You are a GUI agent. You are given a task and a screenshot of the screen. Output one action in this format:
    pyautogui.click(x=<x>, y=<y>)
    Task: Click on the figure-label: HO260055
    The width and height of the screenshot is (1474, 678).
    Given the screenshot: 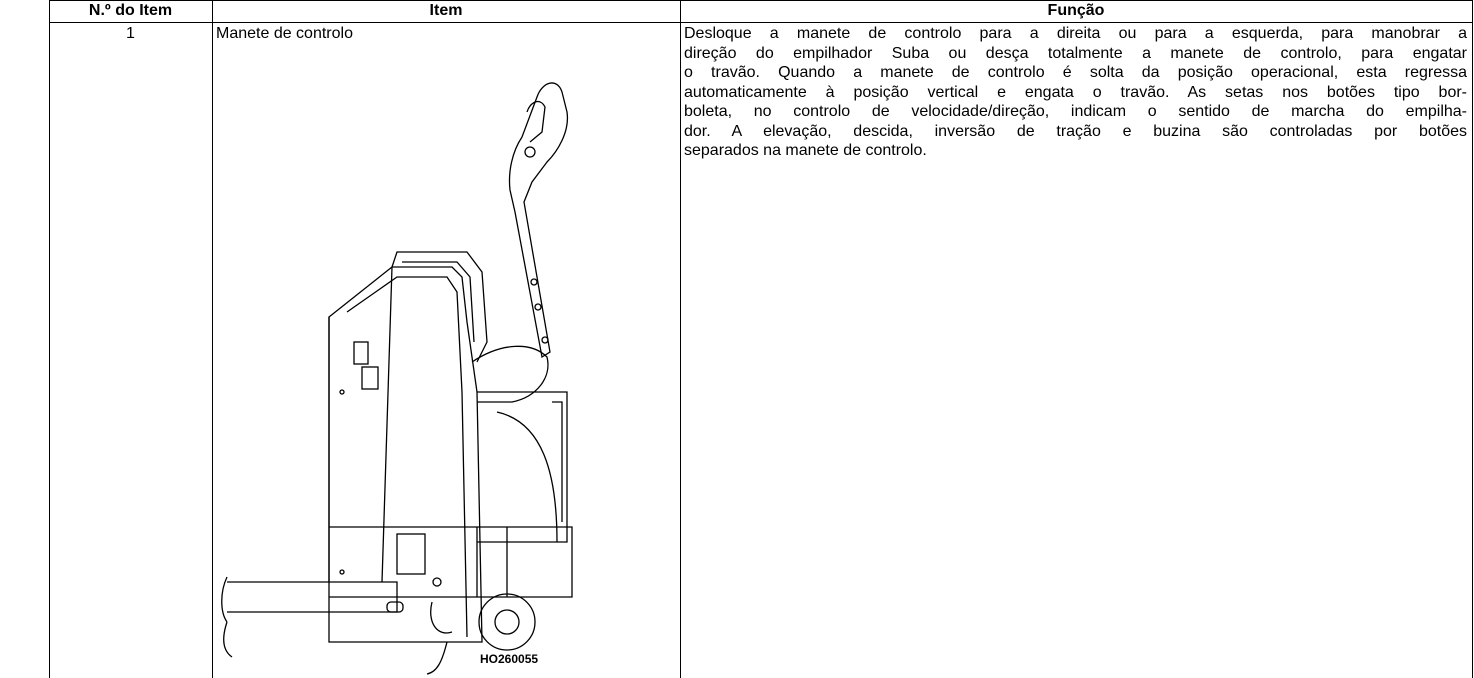 What is the action you would take?
    pyautogui.click(x=509, y=659)
    